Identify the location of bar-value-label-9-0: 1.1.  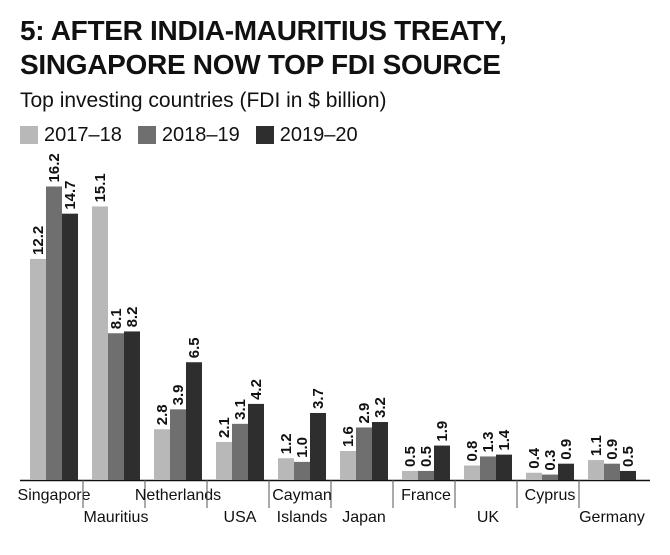
(596, 445).